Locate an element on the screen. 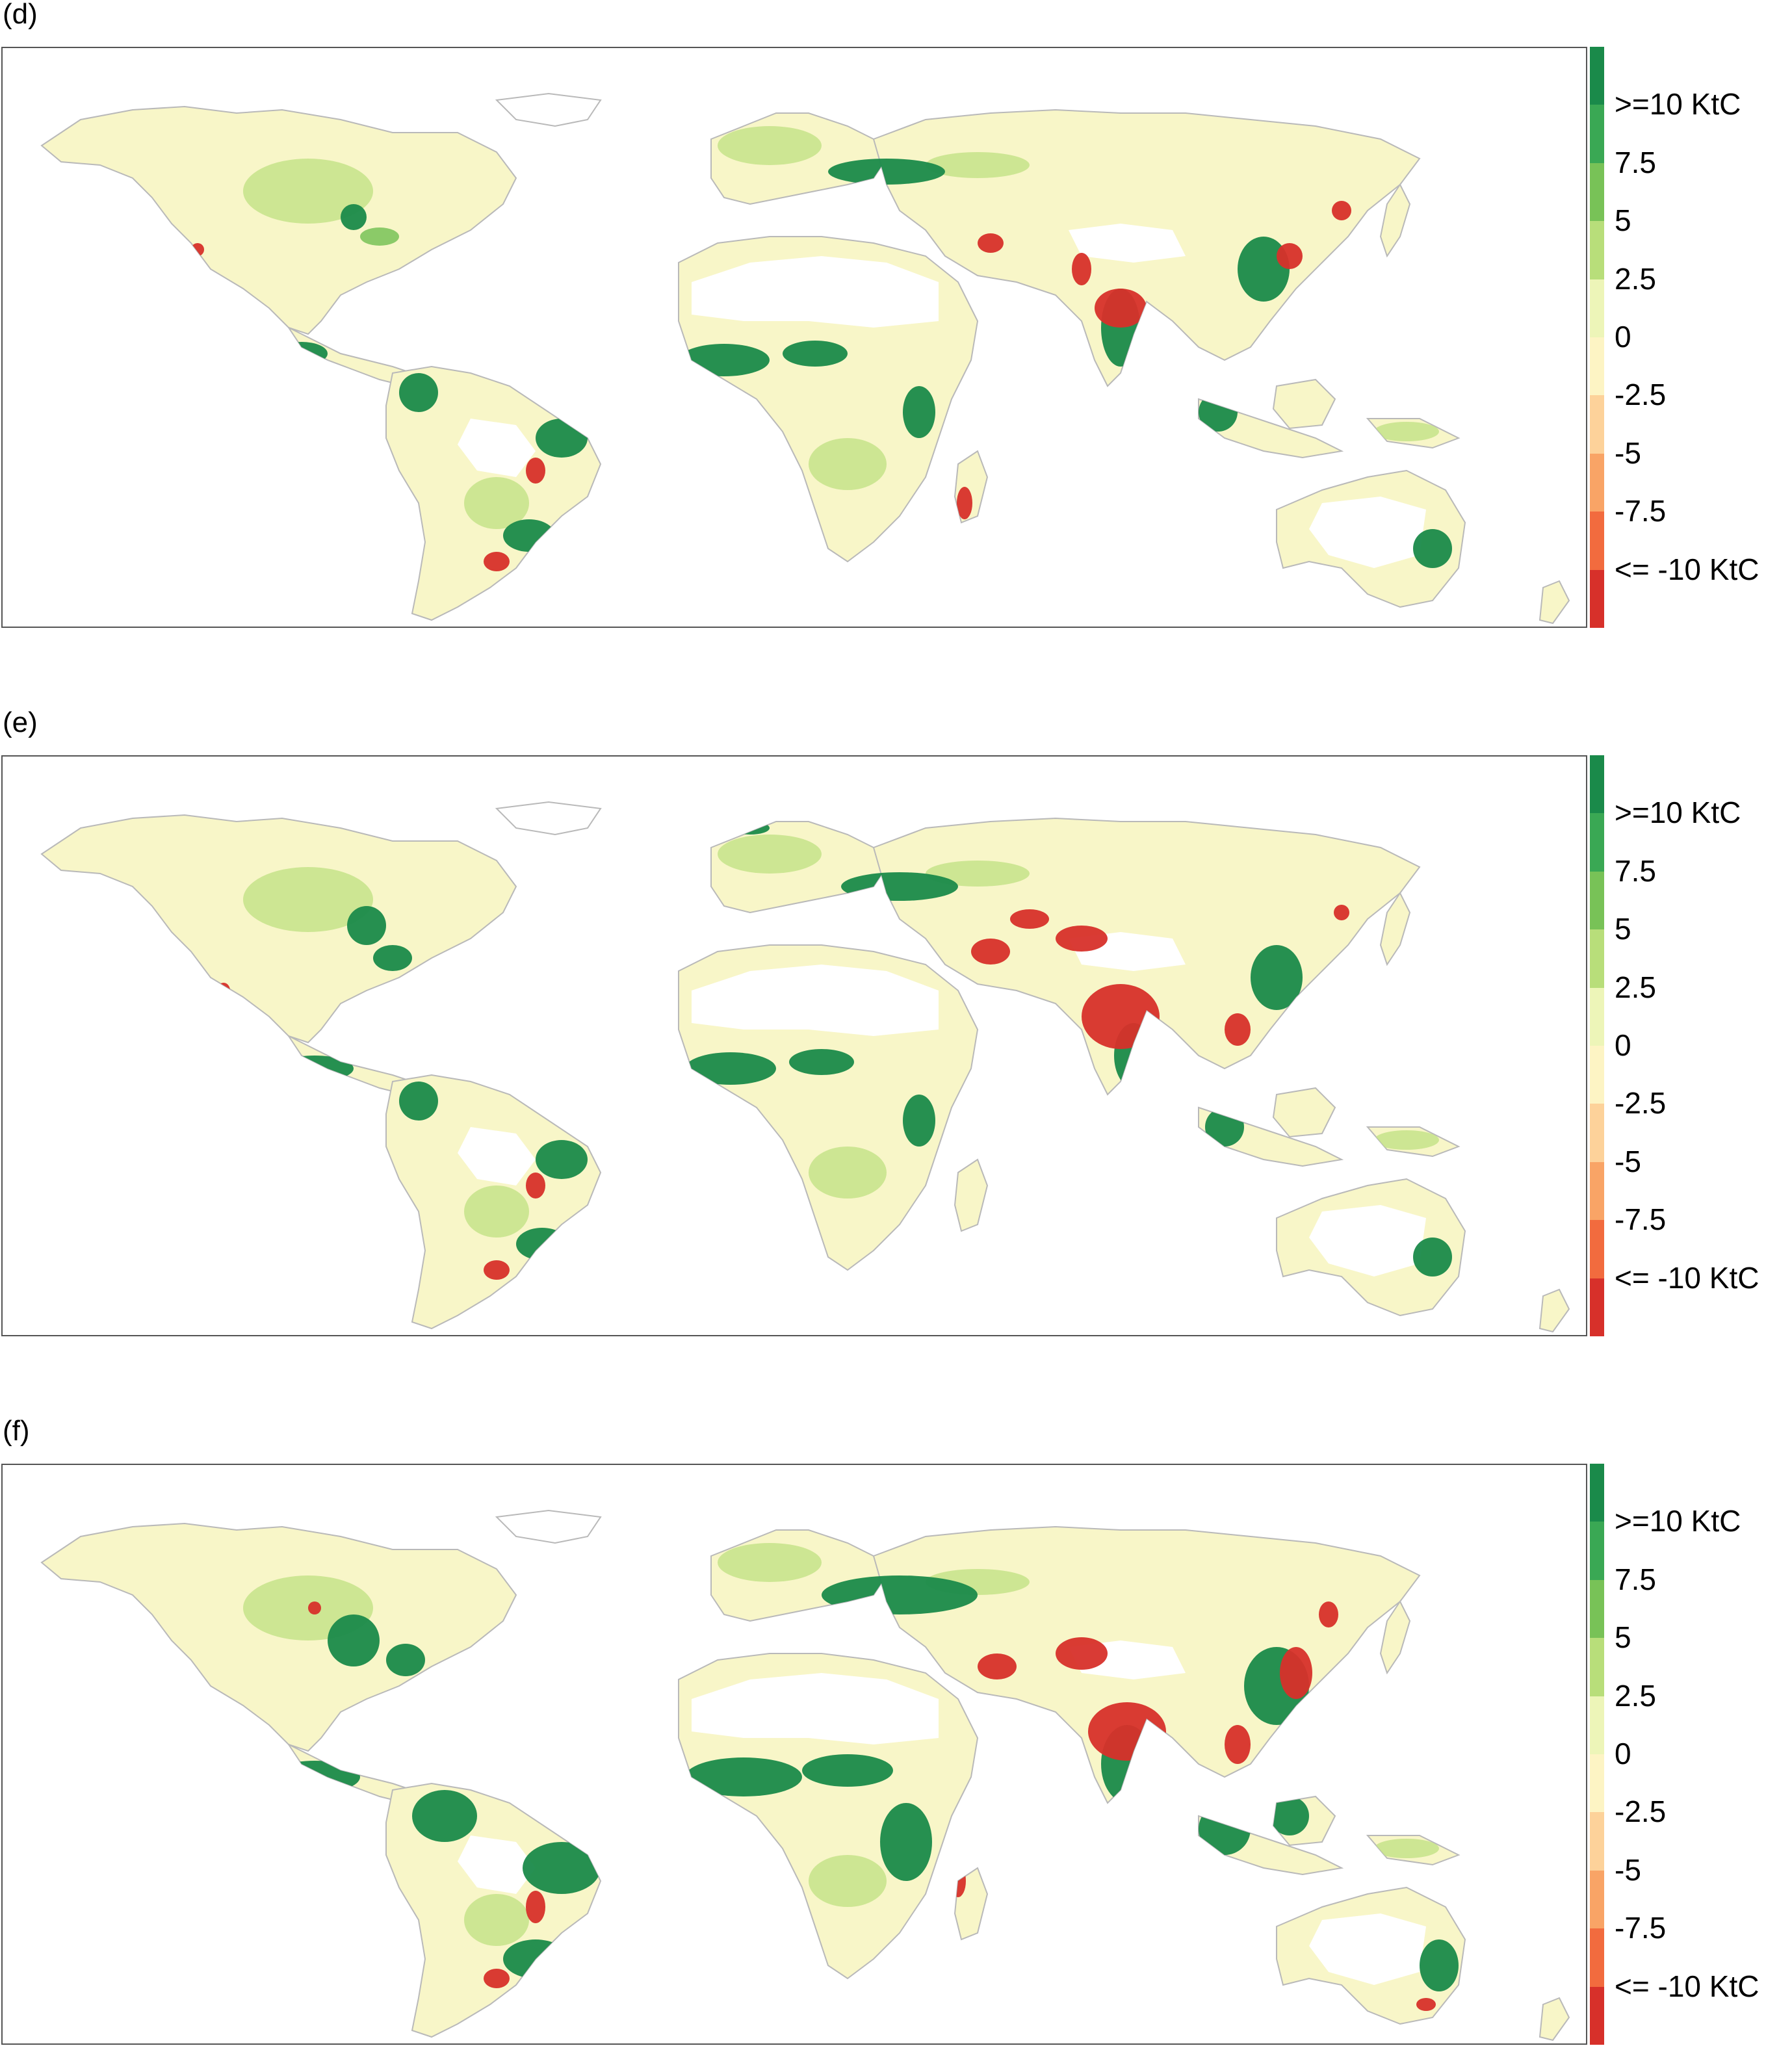 The height and width of the screenshot is (2061, 1792). legend-label: -2.5 is located at coordinates (1641, 1812).